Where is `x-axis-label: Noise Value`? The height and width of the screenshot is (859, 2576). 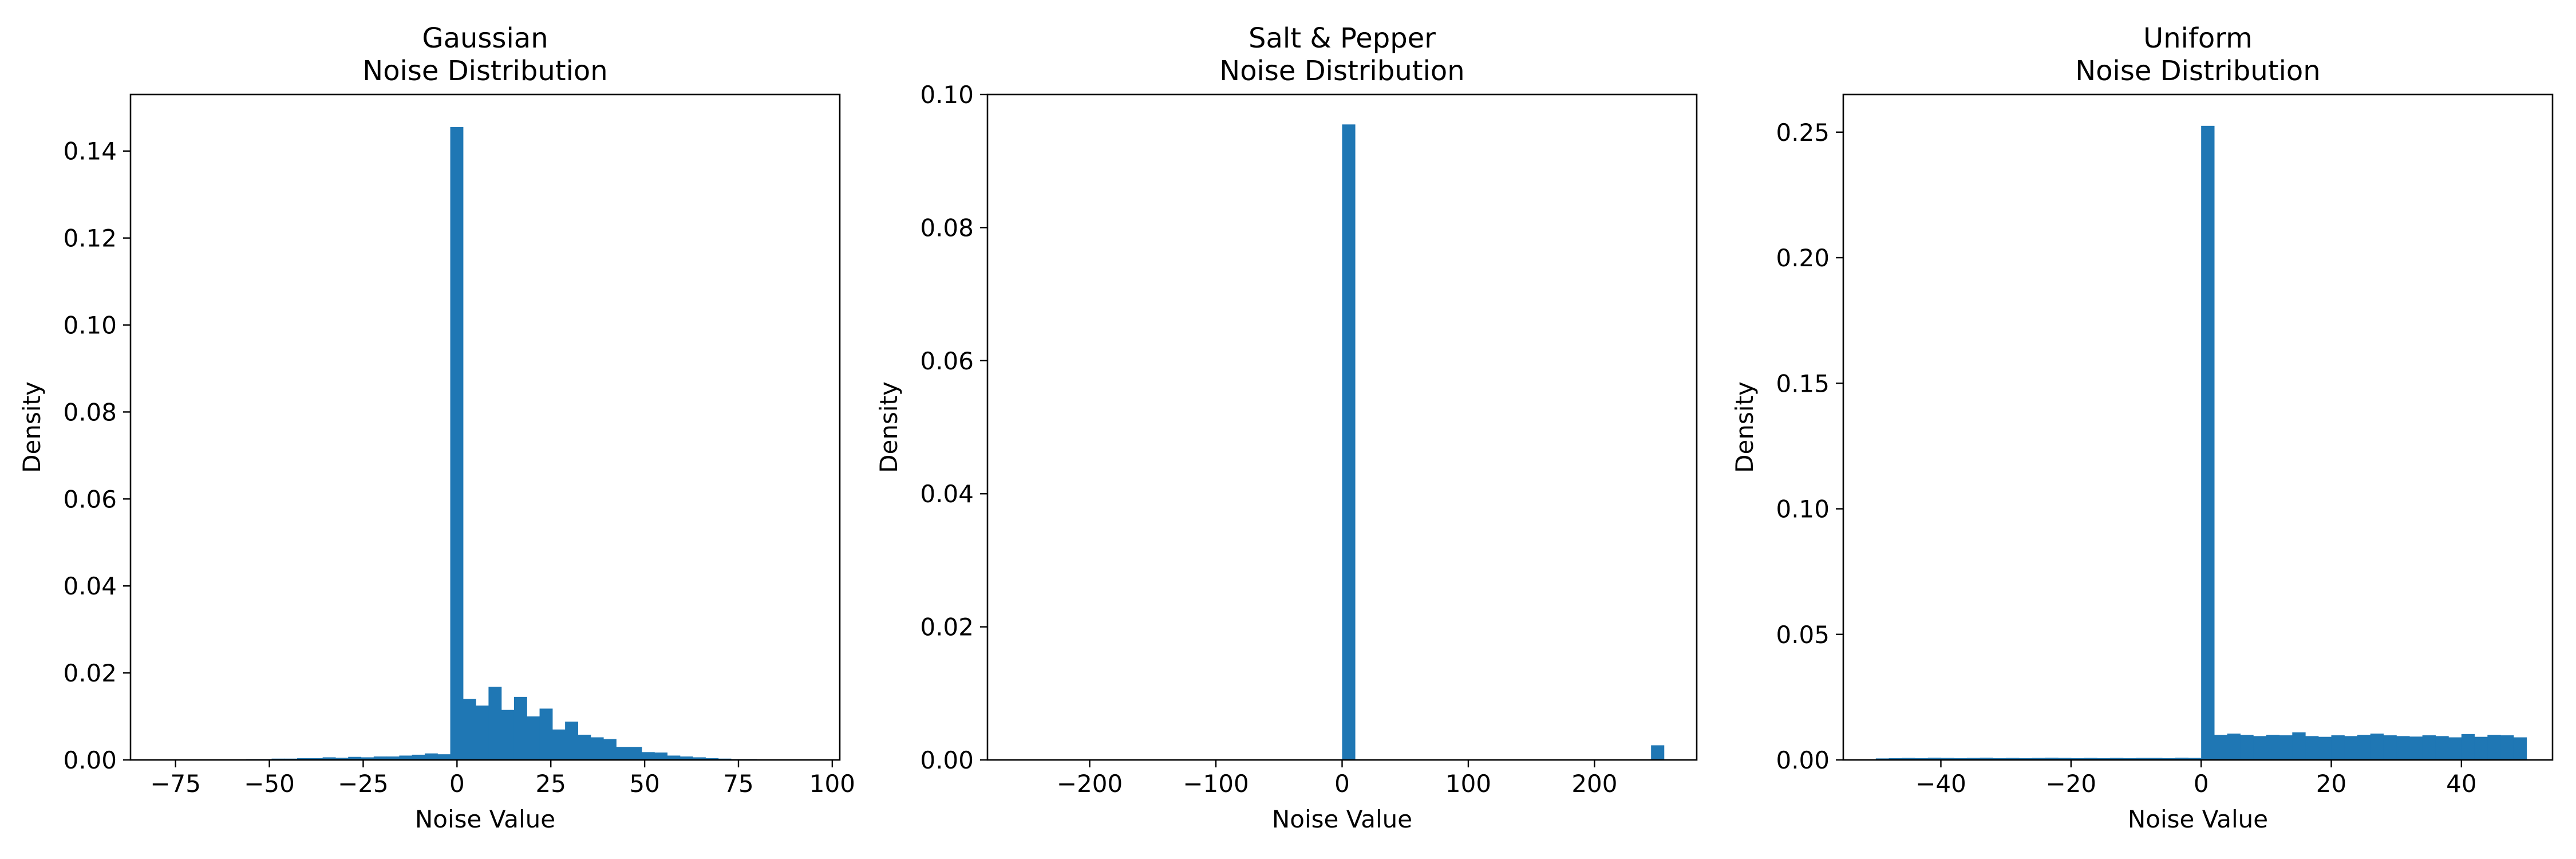
x-axis-label: Noise Value is located at coordinates (2198, 819).